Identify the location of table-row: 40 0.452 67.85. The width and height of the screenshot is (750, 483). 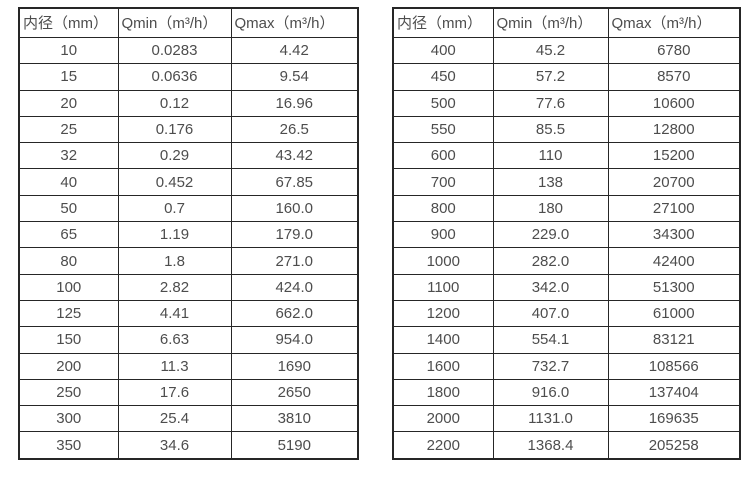
(188, 182).